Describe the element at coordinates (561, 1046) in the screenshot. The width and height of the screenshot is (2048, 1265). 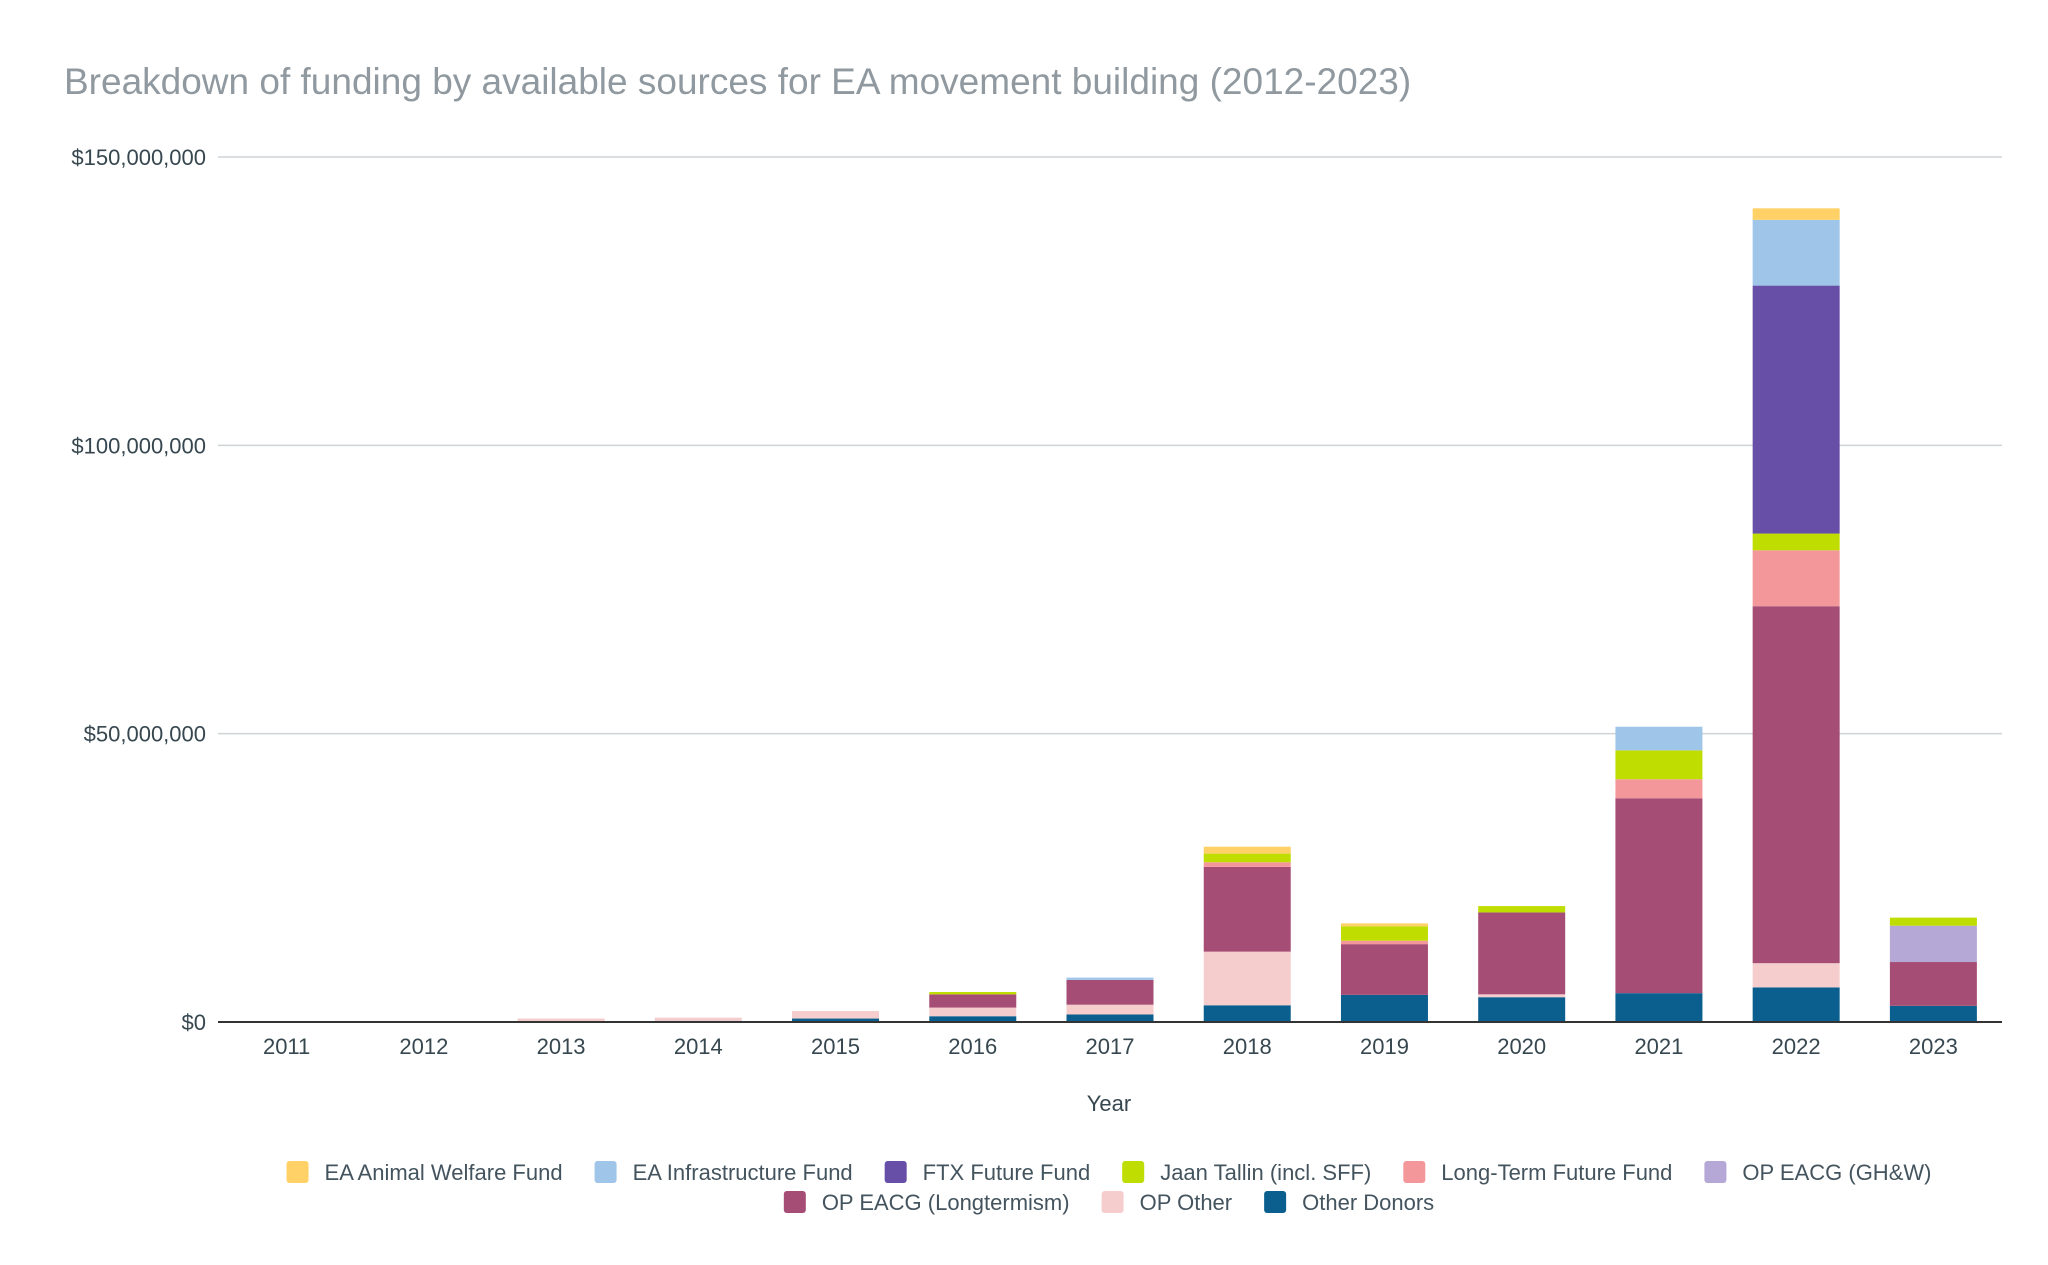
I see `x-tick-label: 2013` at that location.